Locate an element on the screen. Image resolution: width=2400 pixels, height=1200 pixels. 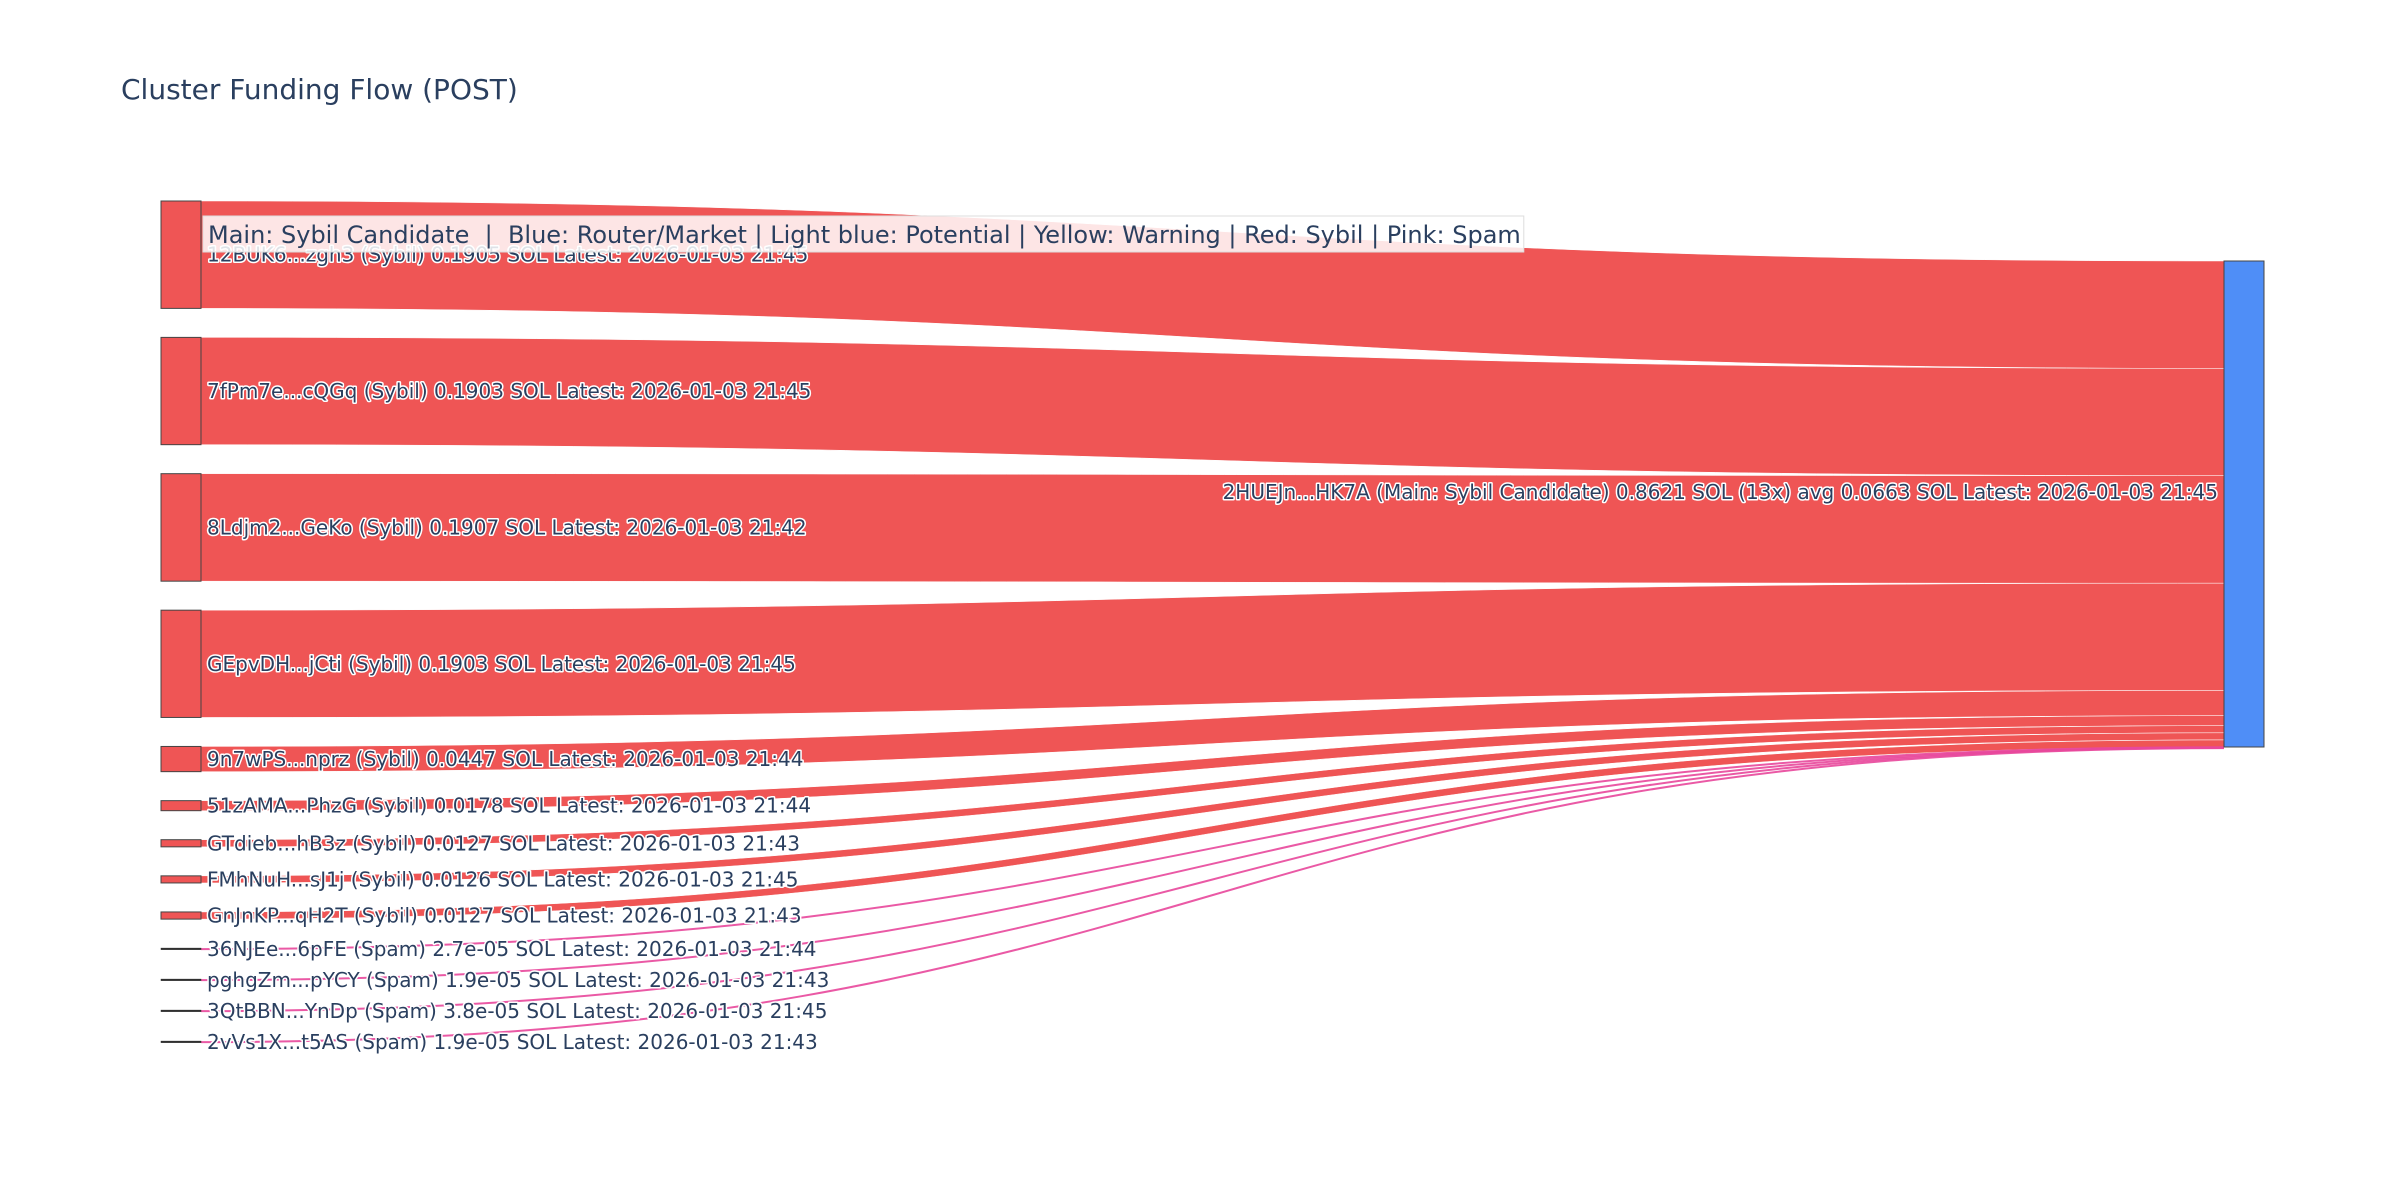
node-2vvs1x-t5as is located at coordinates (181, 1041).